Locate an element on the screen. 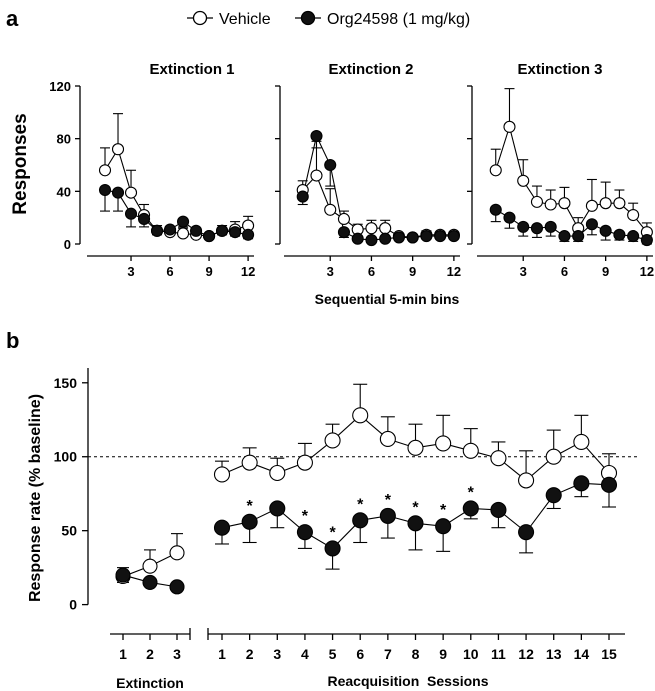 This screenshot has height=691, width=655. panel-b-significance-7: * is located at coordinates (471, 492).